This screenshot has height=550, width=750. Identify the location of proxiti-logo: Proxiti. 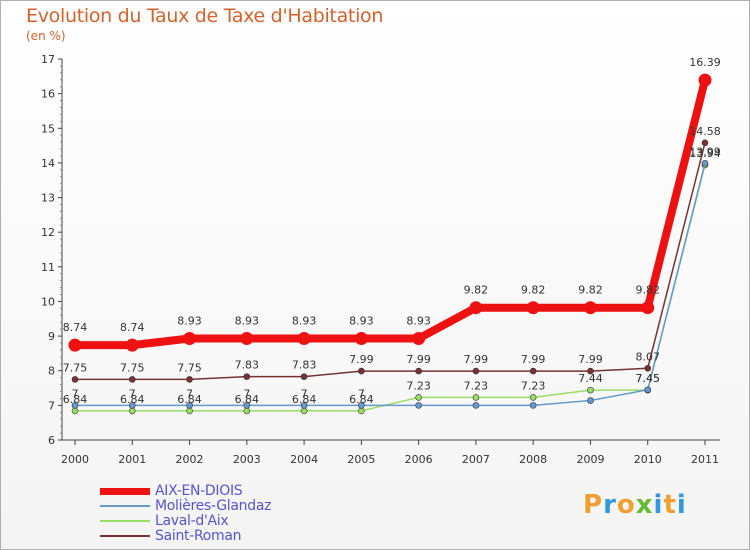
(635, 505).